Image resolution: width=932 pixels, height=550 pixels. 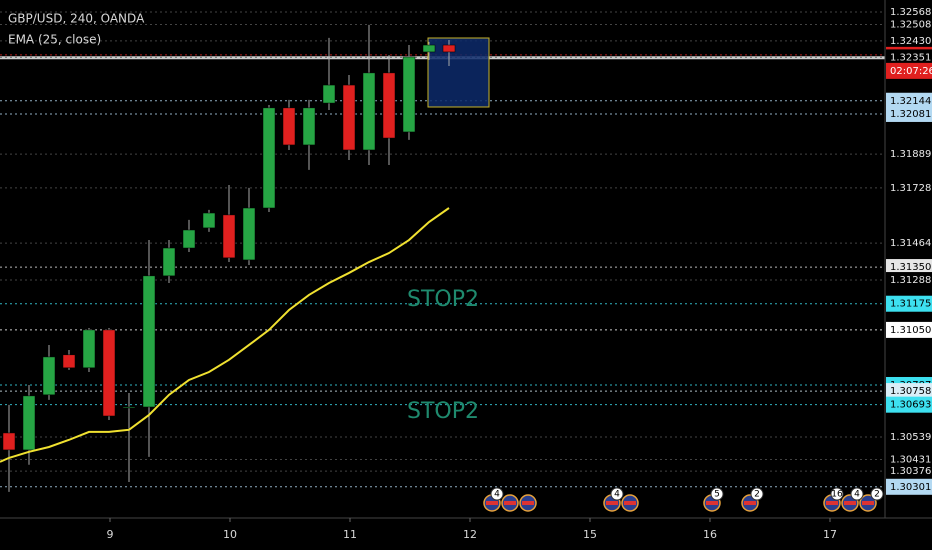 I want to click on y-tick-label: 1.30431, so click(x=910, y=460).